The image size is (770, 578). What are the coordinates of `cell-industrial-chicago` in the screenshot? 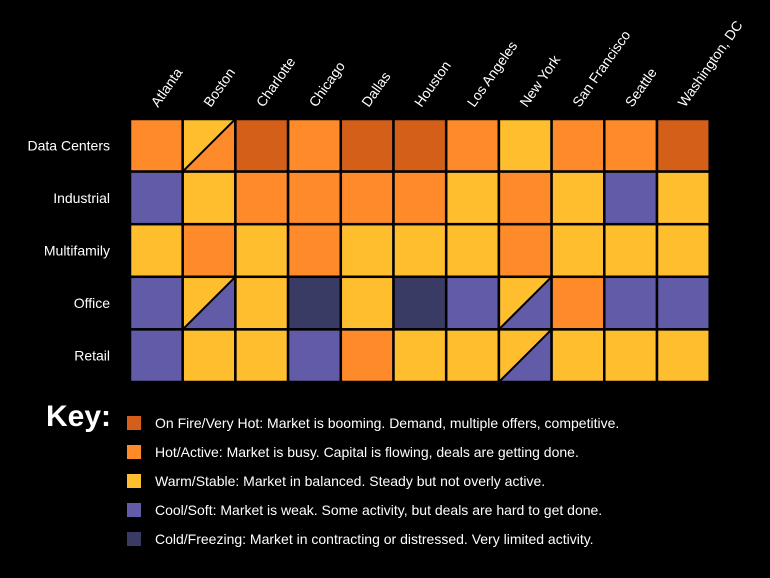 It's located at (314, 198).